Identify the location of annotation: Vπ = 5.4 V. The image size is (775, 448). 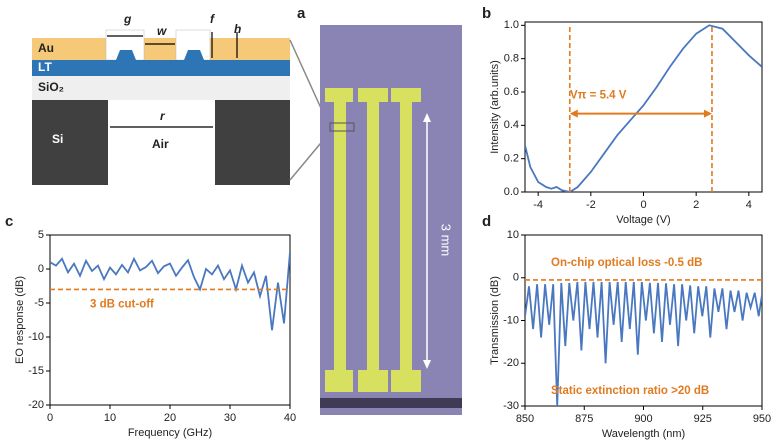
(598, 95).